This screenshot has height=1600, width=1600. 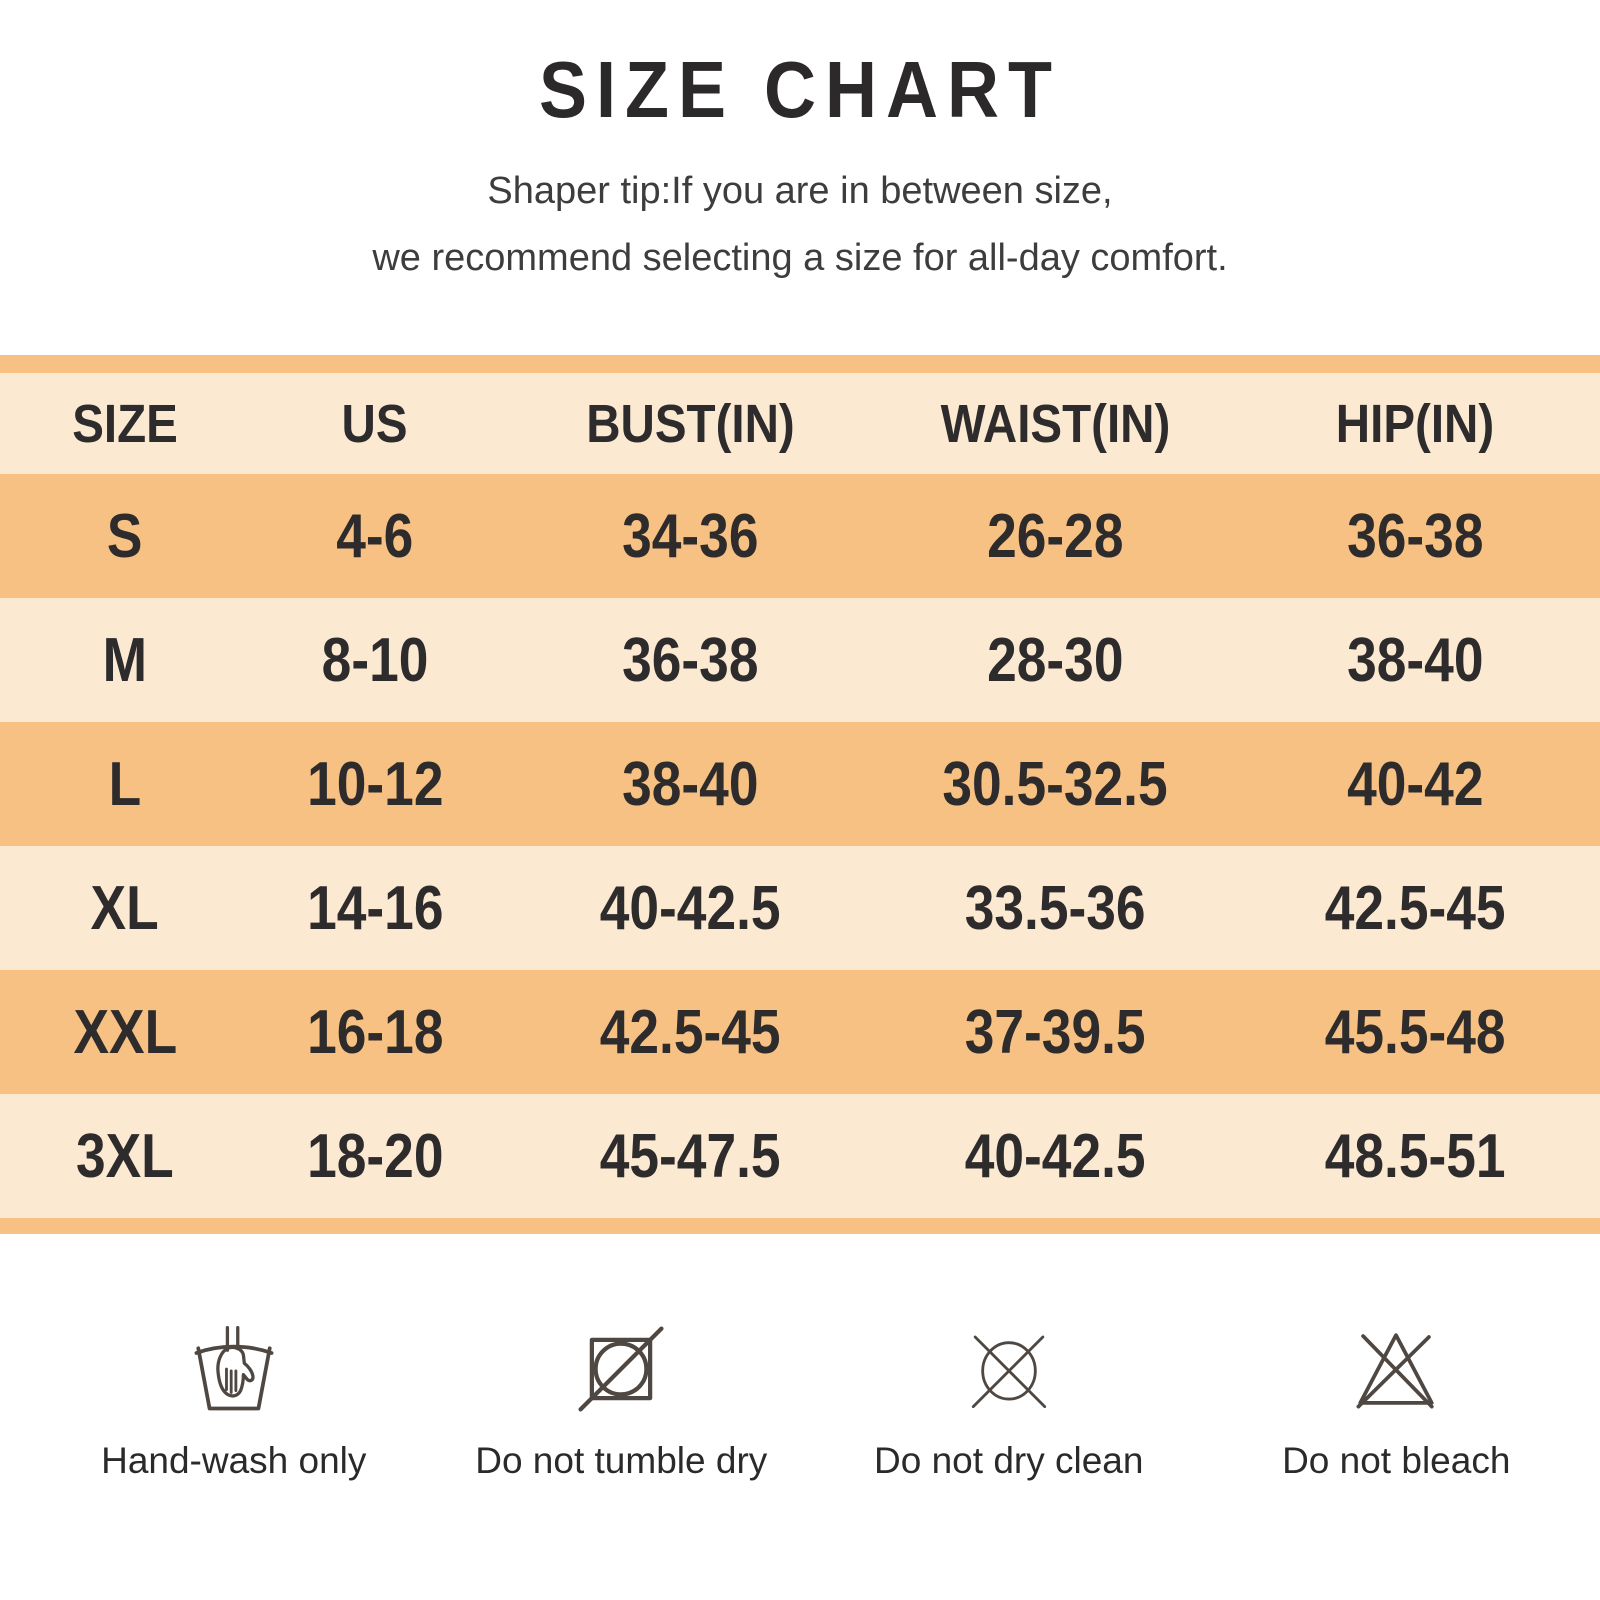 What do you see at coordinates (375, 1032) in the screenshot?
I see `table-cell: 16-18` at bounding box center [375, 1032].